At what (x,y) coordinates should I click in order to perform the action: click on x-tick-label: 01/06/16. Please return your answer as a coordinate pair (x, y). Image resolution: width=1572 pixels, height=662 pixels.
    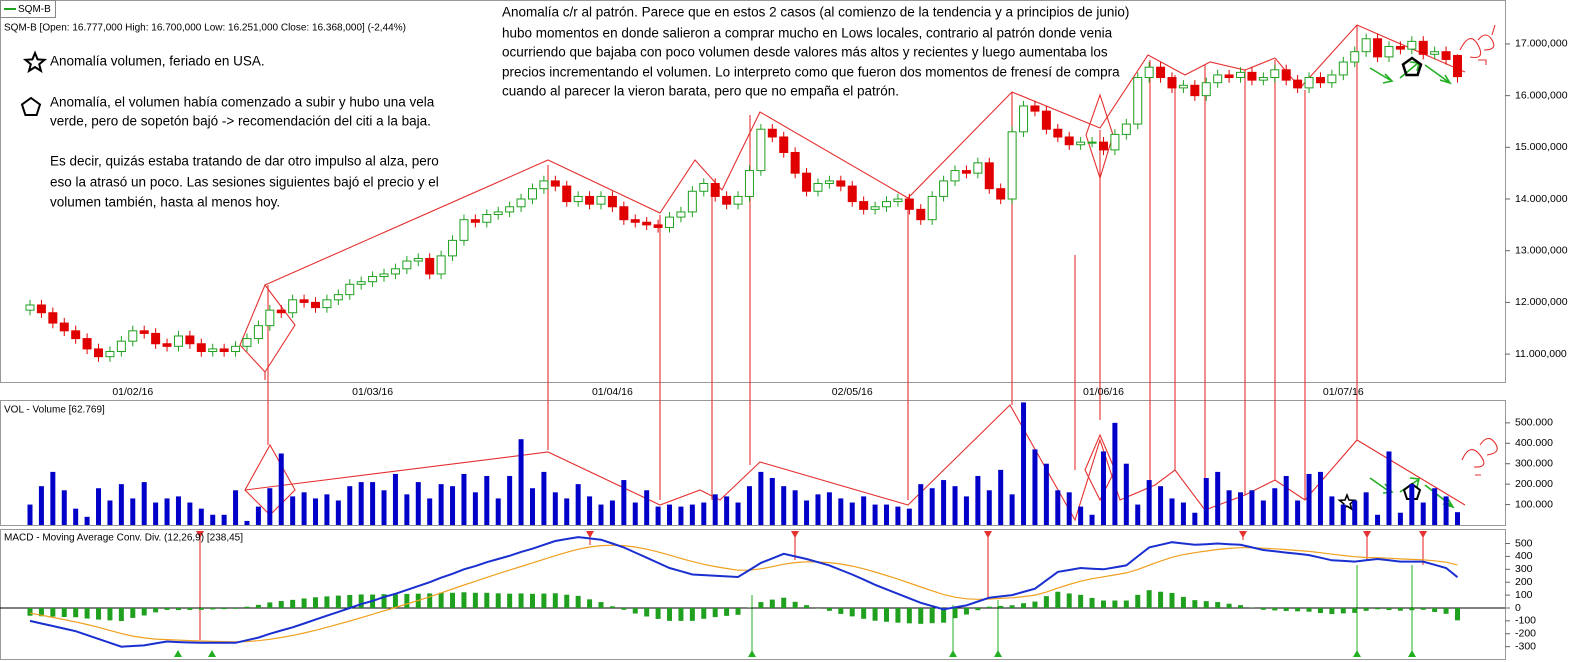
    Looking at the image, I should click on (1103, 392).